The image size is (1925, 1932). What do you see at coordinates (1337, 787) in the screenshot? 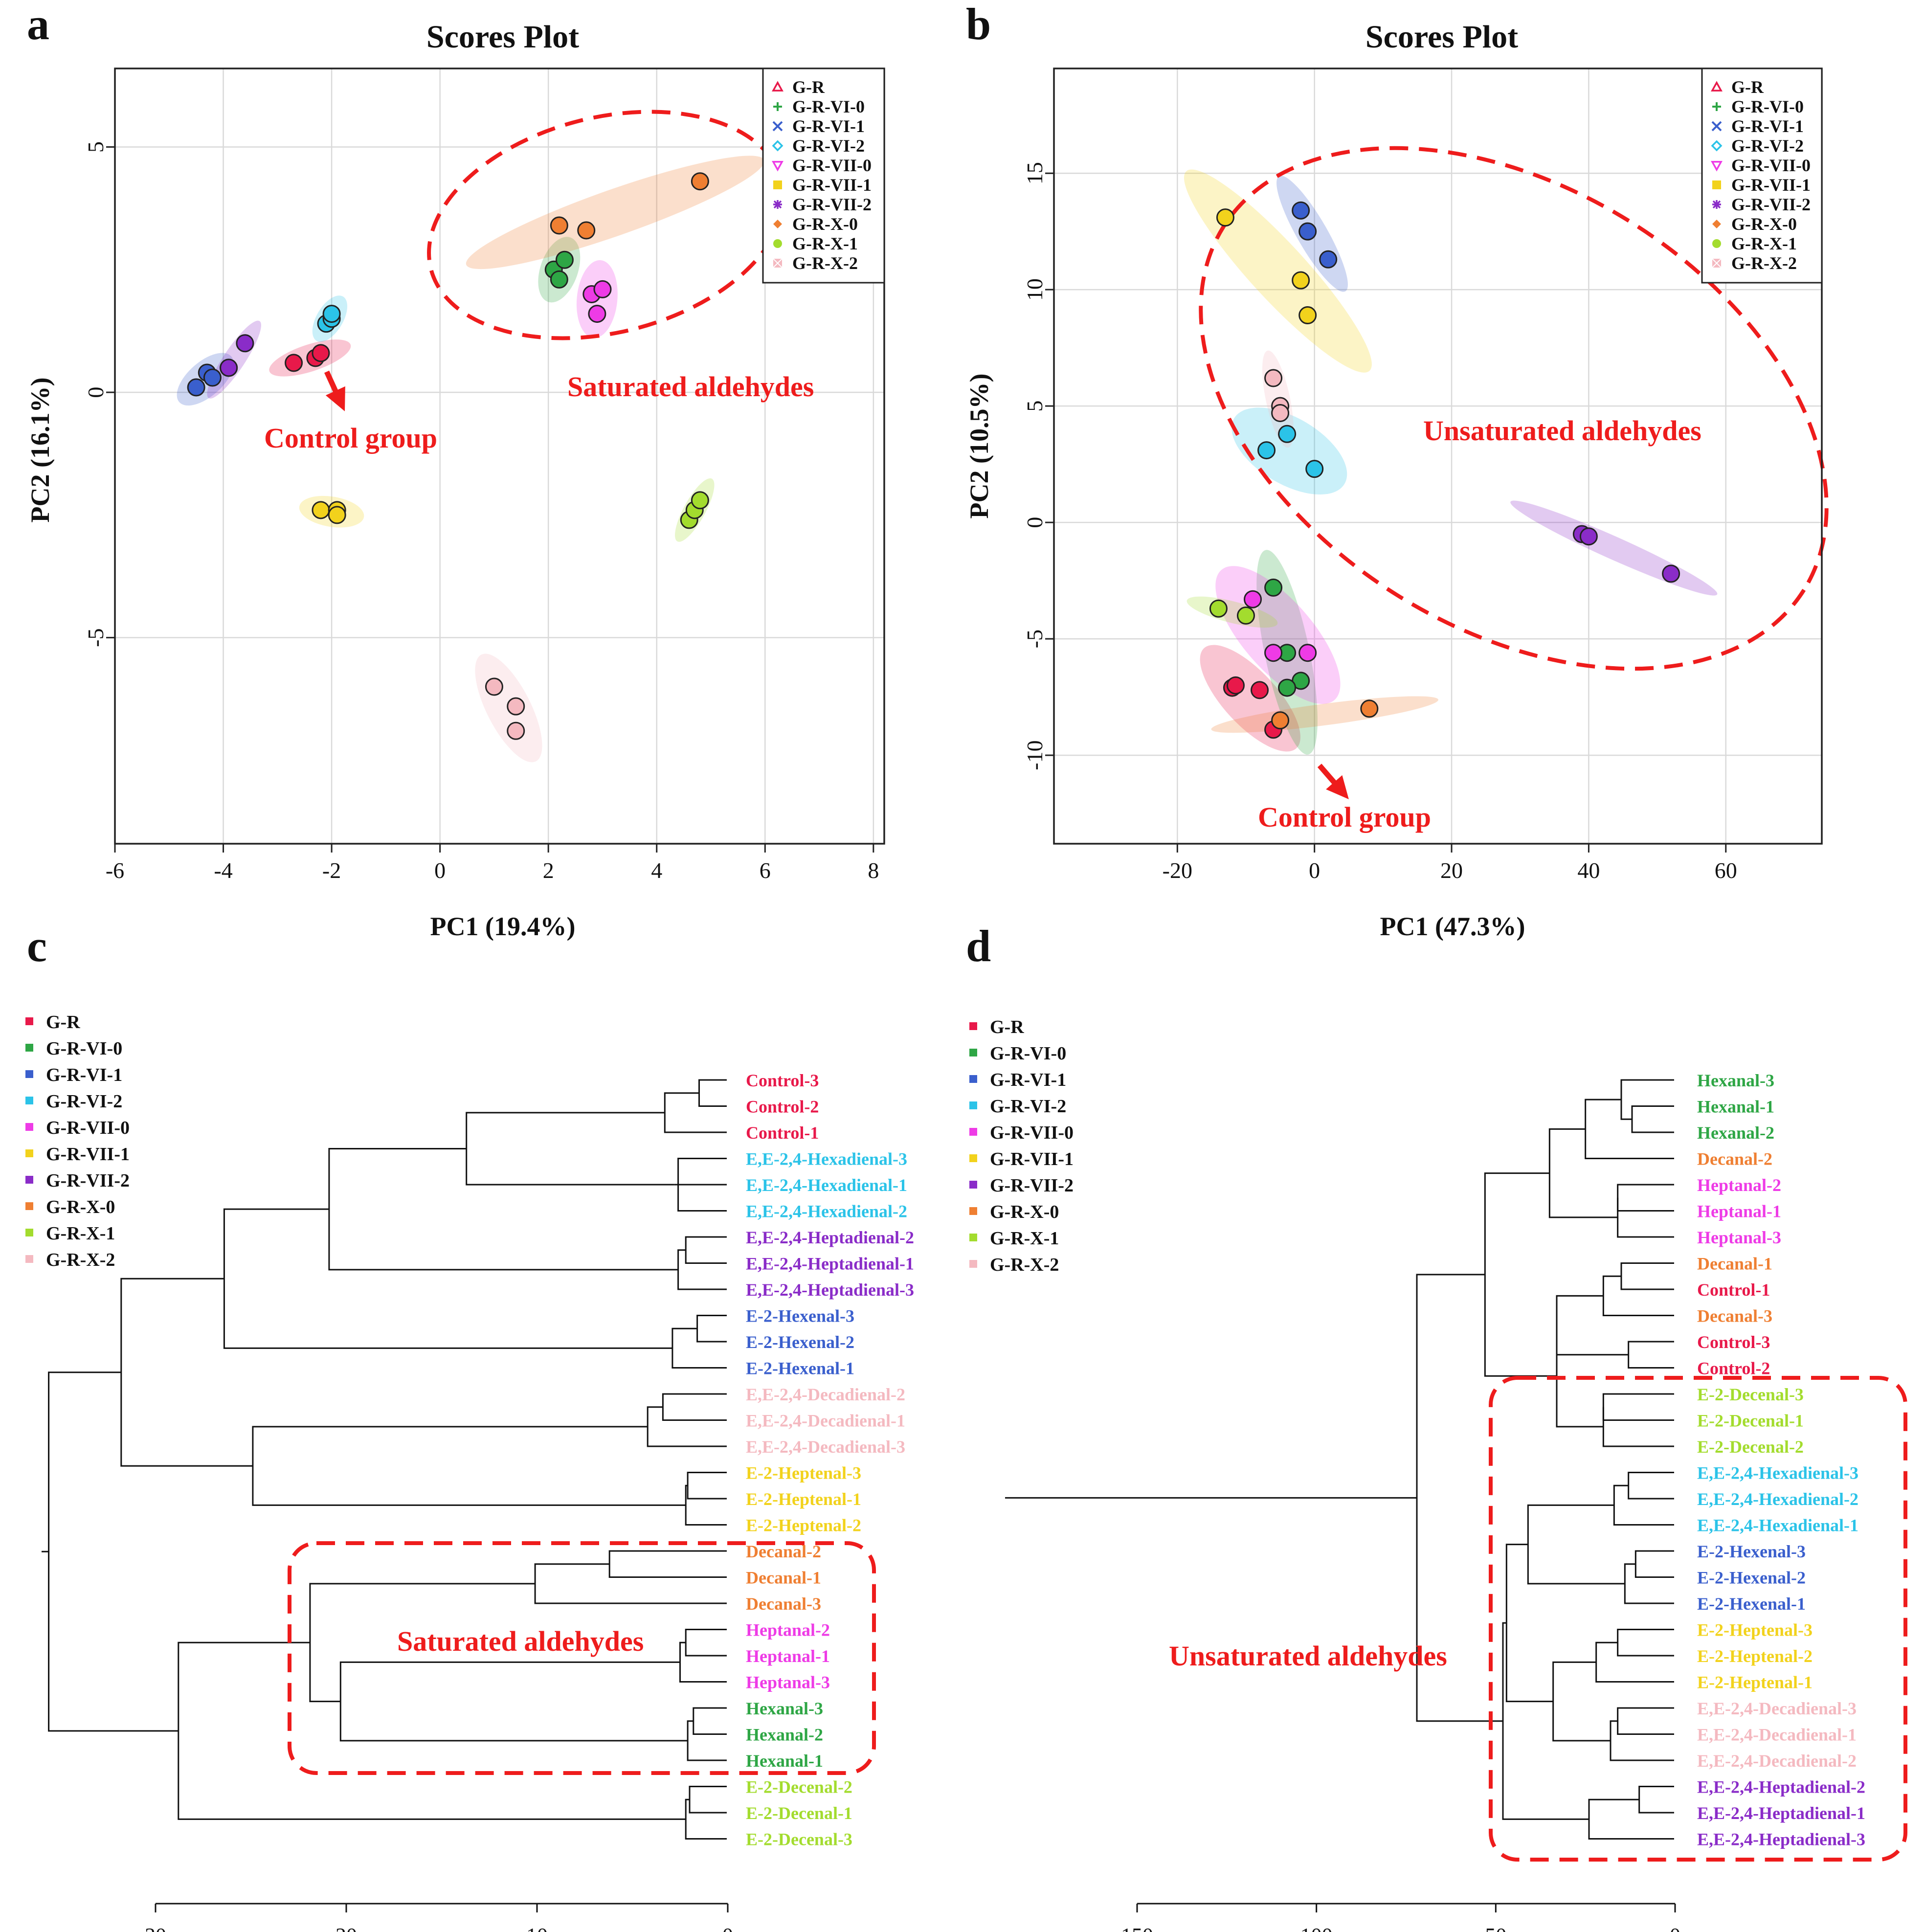
I see `arrow-head` at bounding box center [1337, 787].